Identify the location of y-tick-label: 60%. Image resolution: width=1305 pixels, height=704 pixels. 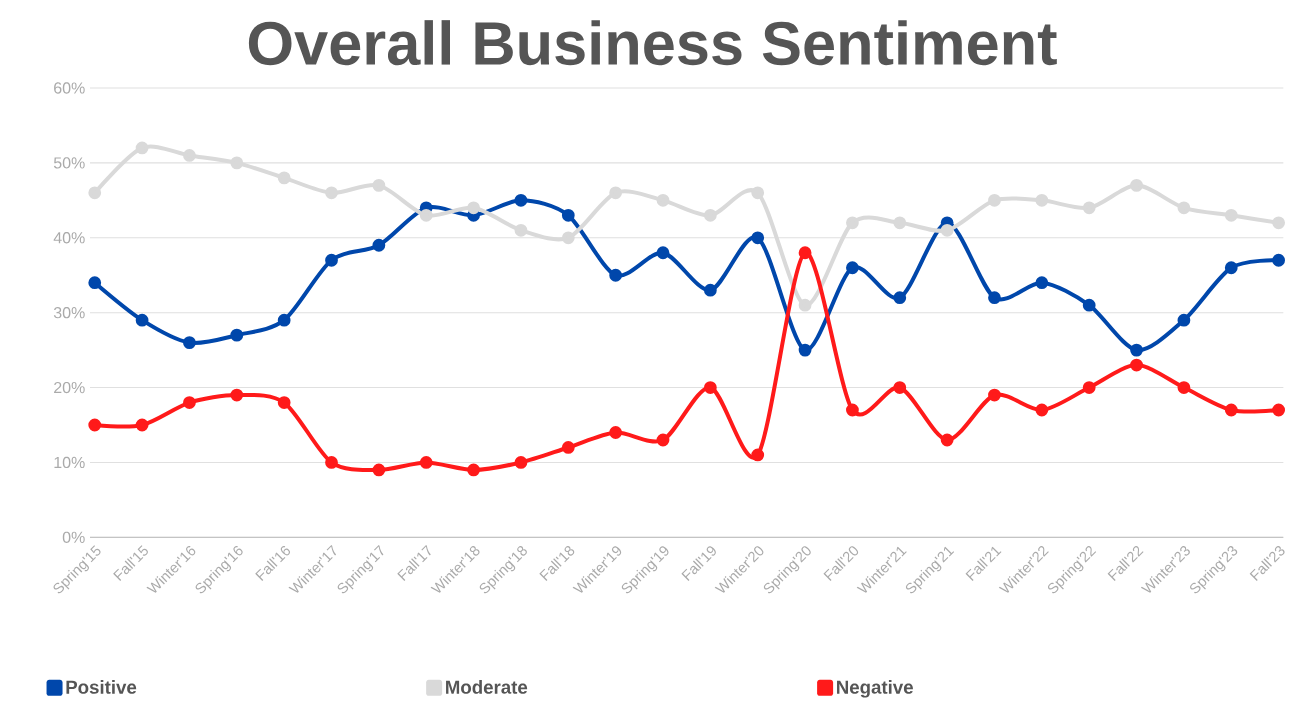
(69, 88).